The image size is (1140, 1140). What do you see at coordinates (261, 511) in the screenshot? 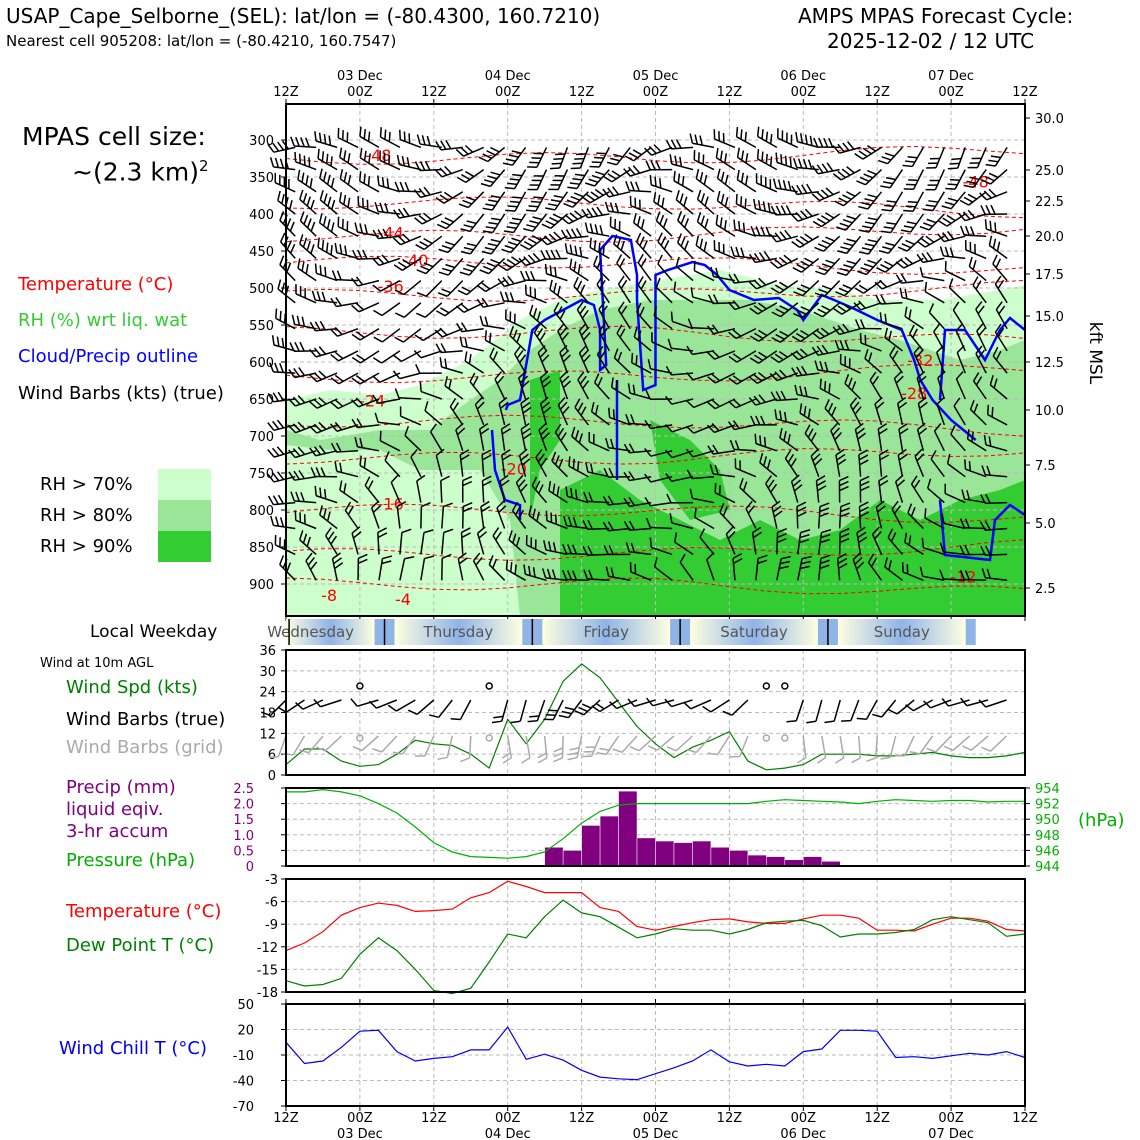
I see `pressure-tick-label: 800` at bounding box center [261, 511].